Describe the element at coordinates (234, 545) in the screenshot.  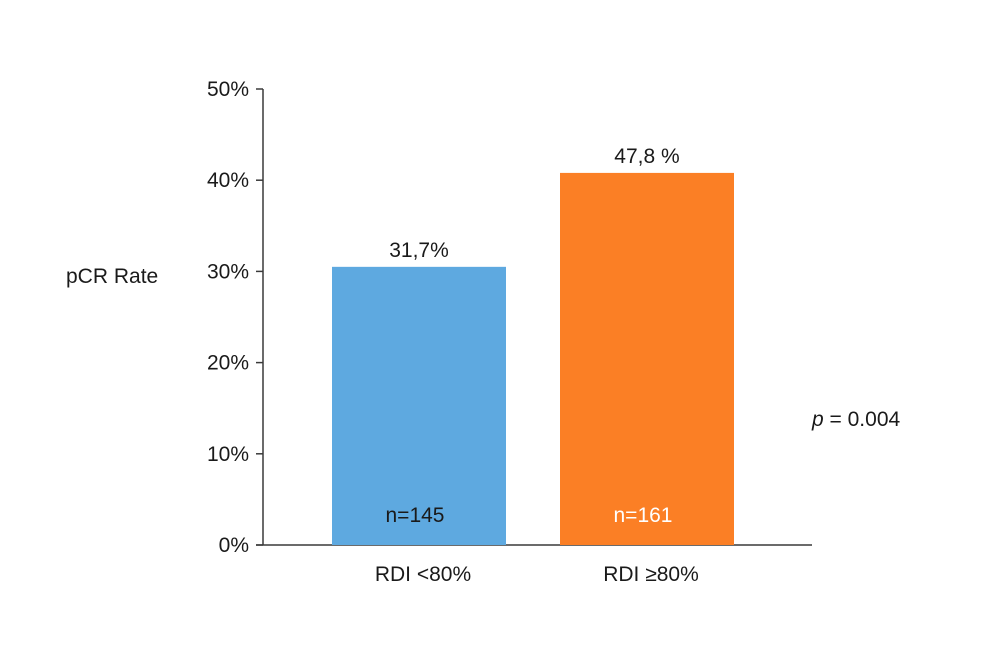
I see `y-tick-label: 0%` at that location.